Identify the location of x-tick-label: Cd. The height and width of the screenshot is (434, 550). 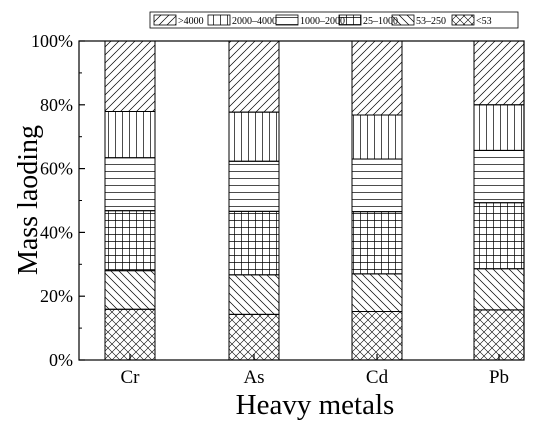
(377, 377).